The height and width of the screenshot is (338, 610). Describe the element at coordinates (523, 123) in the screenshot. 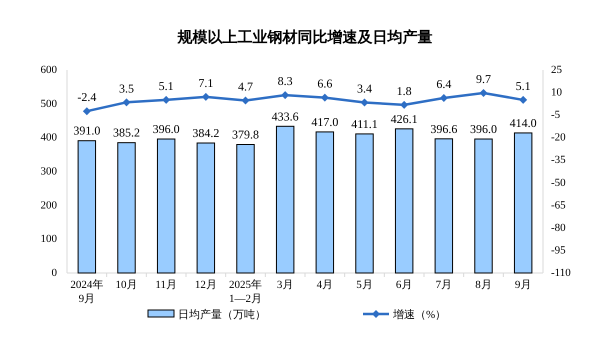

I see `data-label: 414.0` at that location.